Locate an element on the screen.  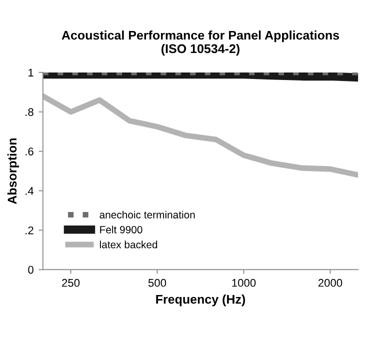
legend-label: anechoic termination is located at coordinates (147, 214).